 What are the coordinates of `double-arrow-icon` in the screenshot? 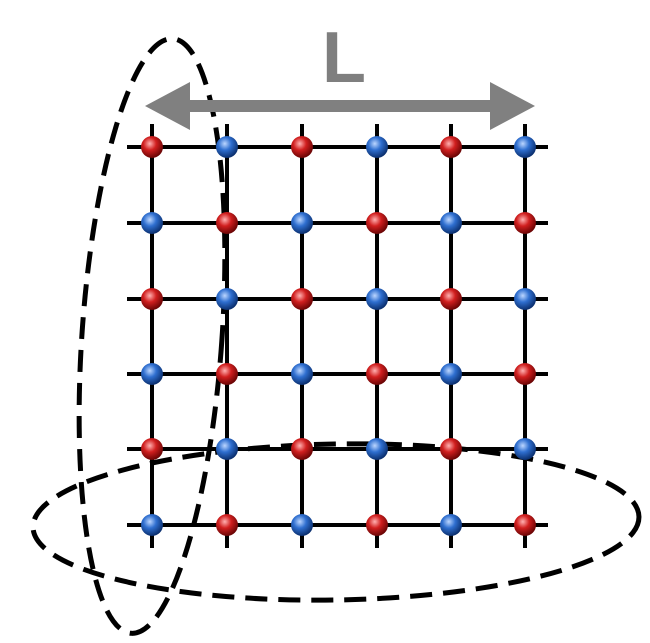 It's located at (340, 106).